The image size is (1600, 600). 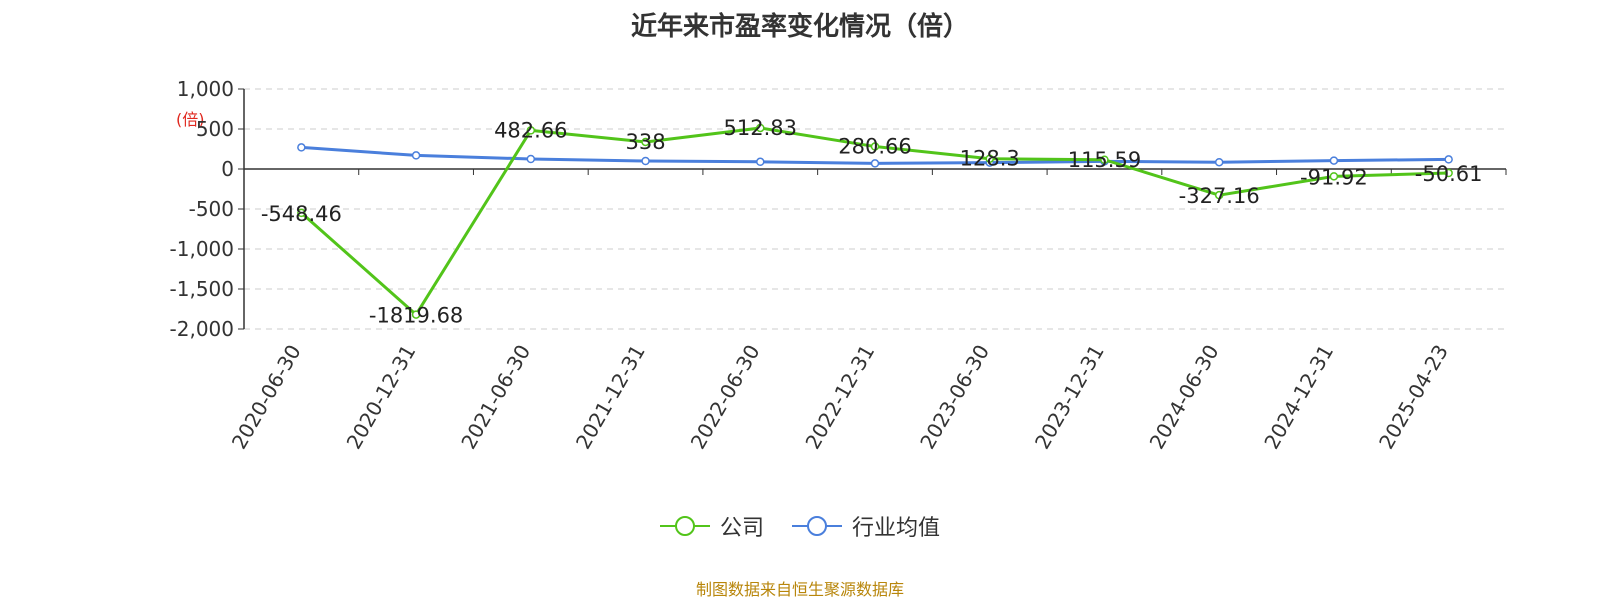 What do you see at coordinates (954, 397) in the screenshot?
I see `x-tick-label: 2023-06-30` at bounding box center [954, 397].